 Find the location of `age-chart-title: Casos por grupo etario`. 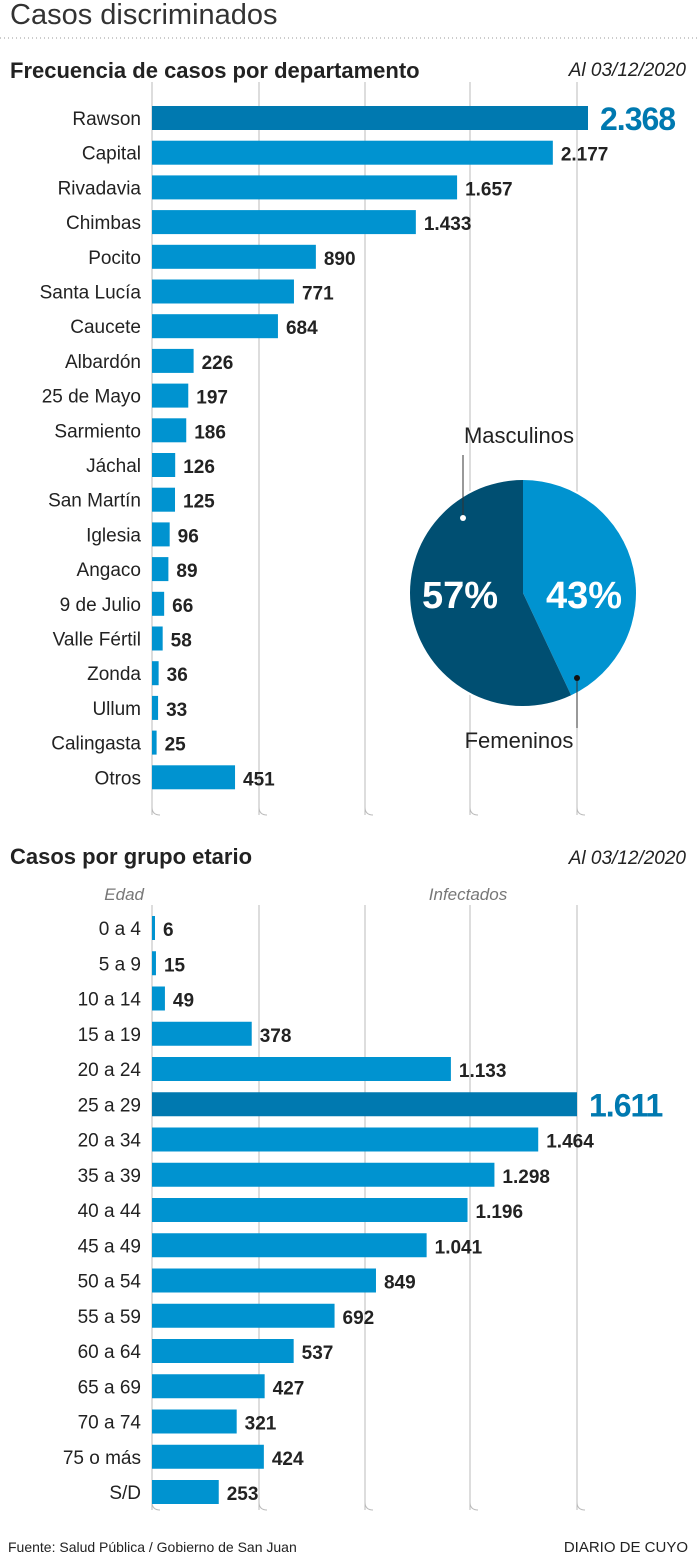

age-chart-title: Casos por grupo etario is located at coordinates (131, 856).